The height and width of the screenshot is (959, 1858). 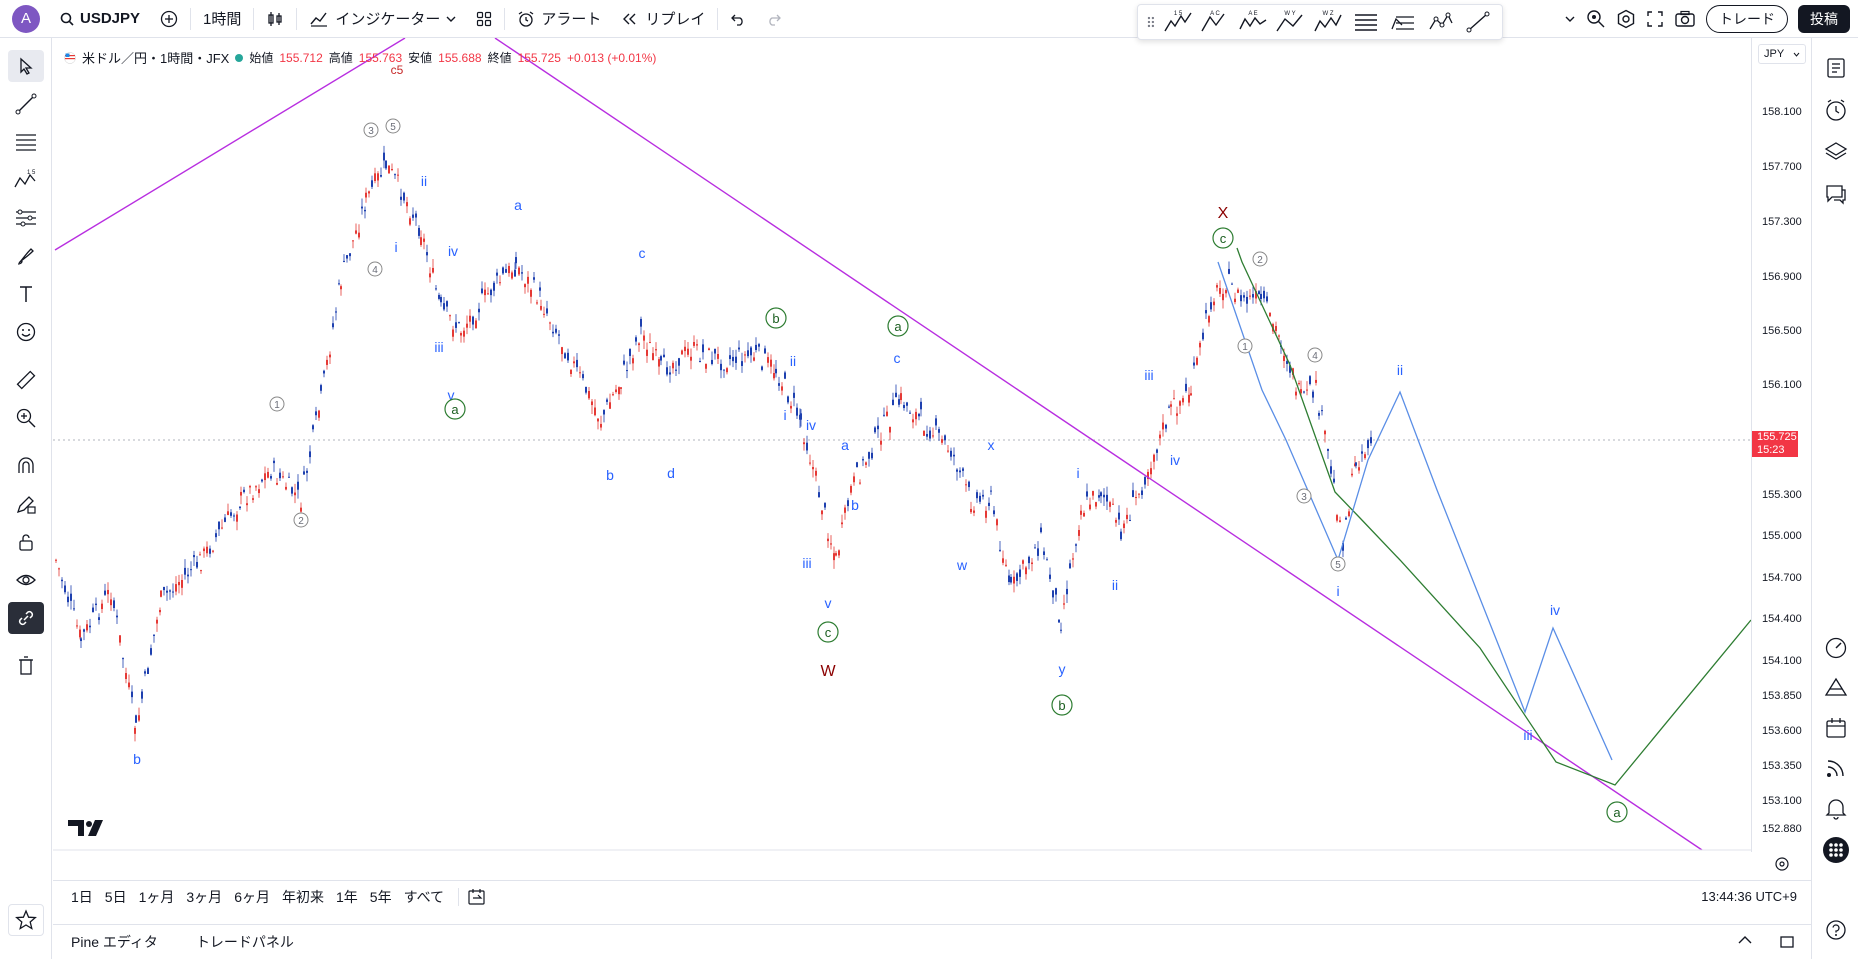 I want to click on wave-triple-combo-icon: W Z, so click(x=1328, y=21).